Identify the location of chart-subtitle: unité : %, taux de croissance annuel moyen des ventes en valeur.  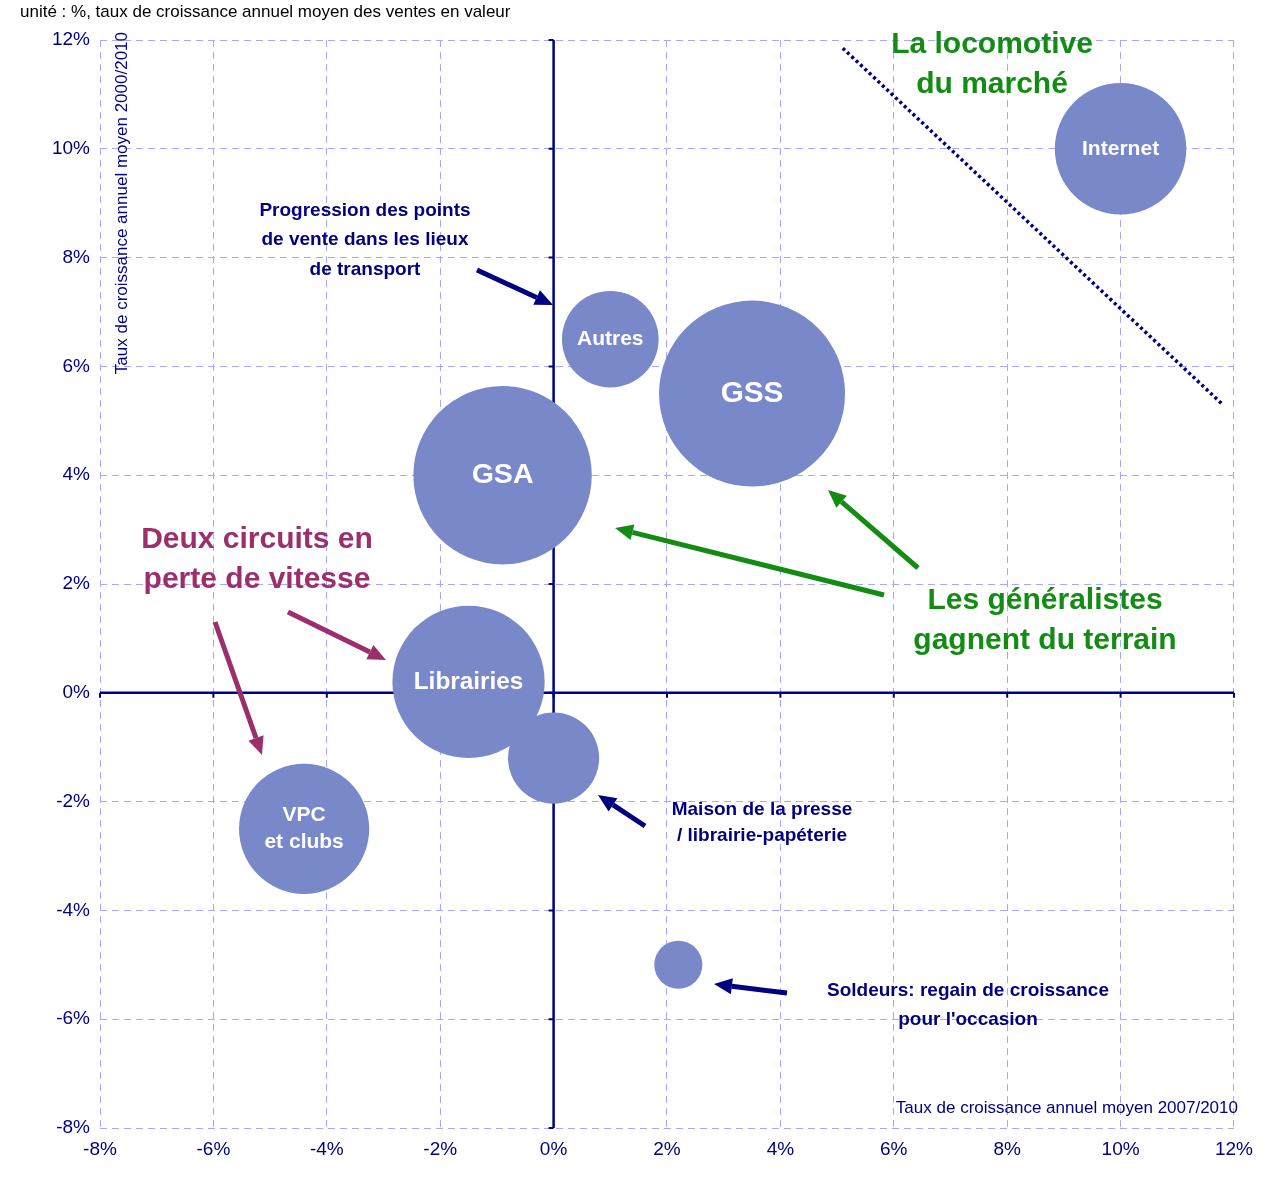
(265, 12).